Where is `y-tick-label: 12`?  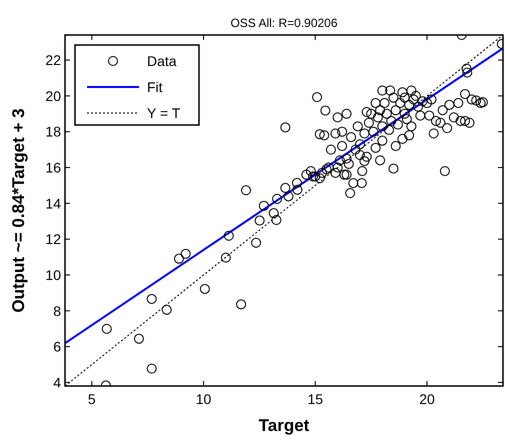 y-tick-label: 12 is located at coordinates (53, 239).